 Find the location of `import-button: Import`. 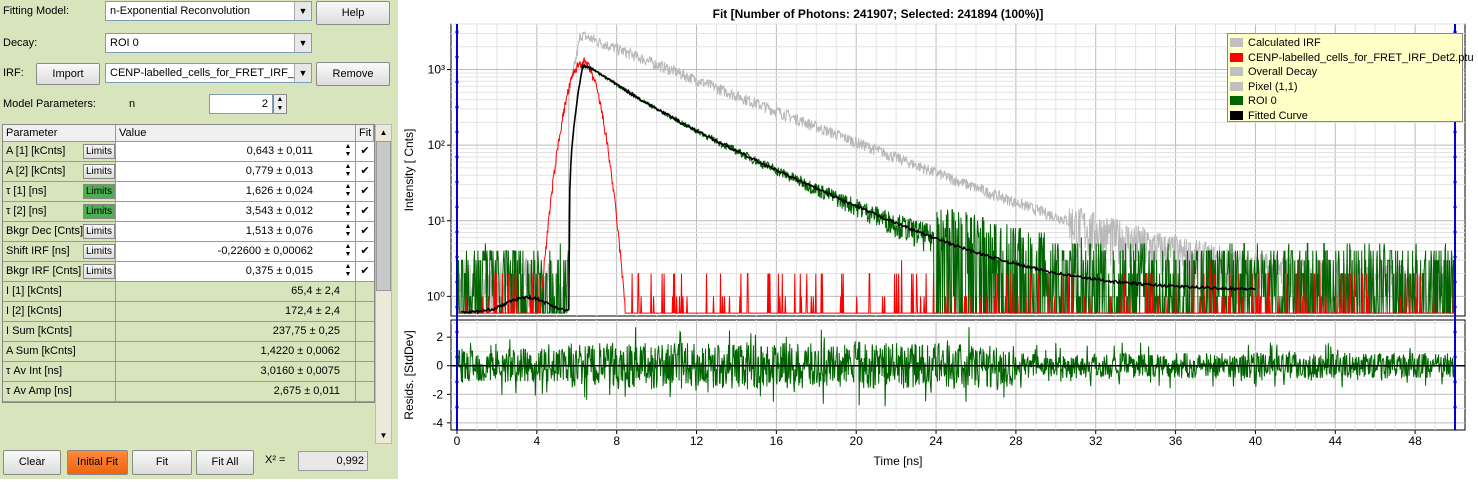

import-button: Import is located at coordinates (68, 74).